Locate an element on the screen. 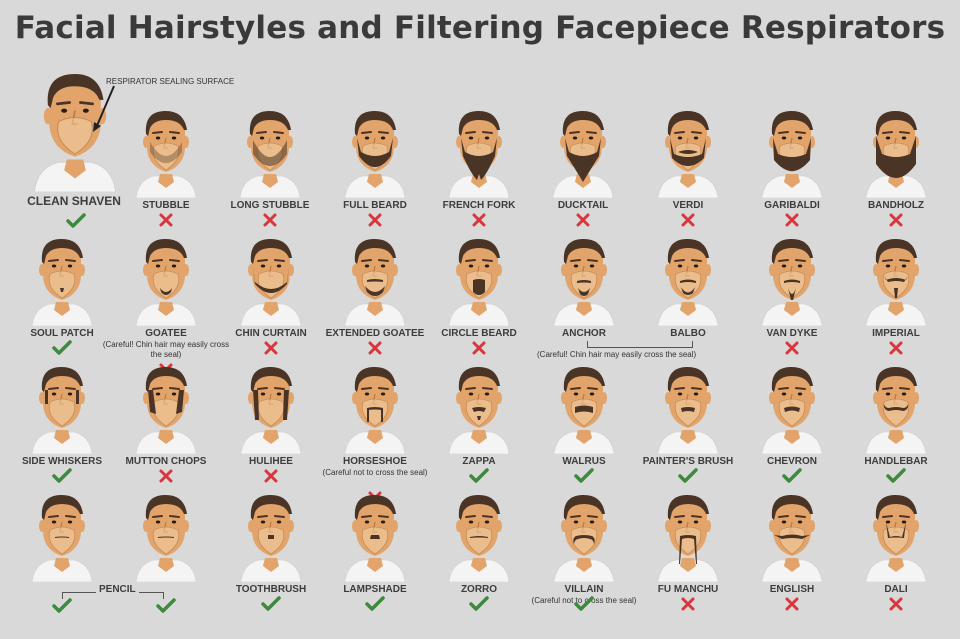 The width and height of the screenshot is (960, 639). style-label: SIDE WHISKERS is located at coordinates (61, 461).